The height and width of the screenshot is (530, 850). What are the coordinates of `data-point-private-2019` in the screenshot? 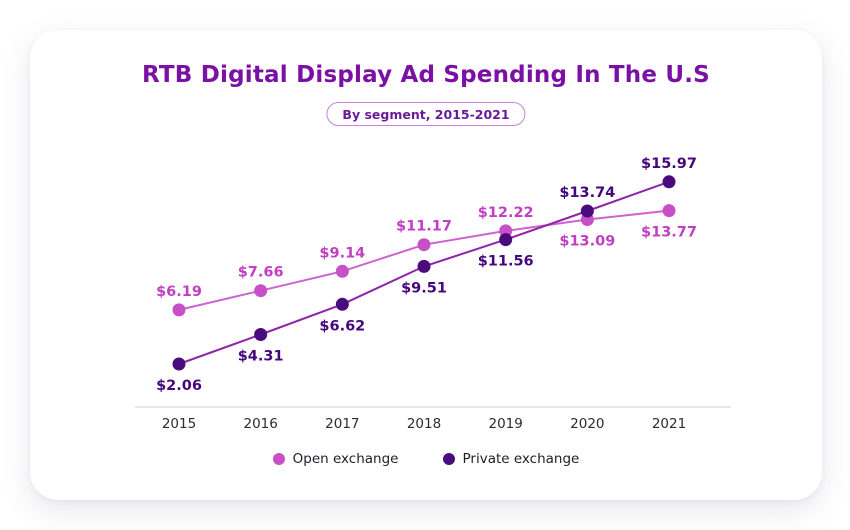 It's located at (506, 240).